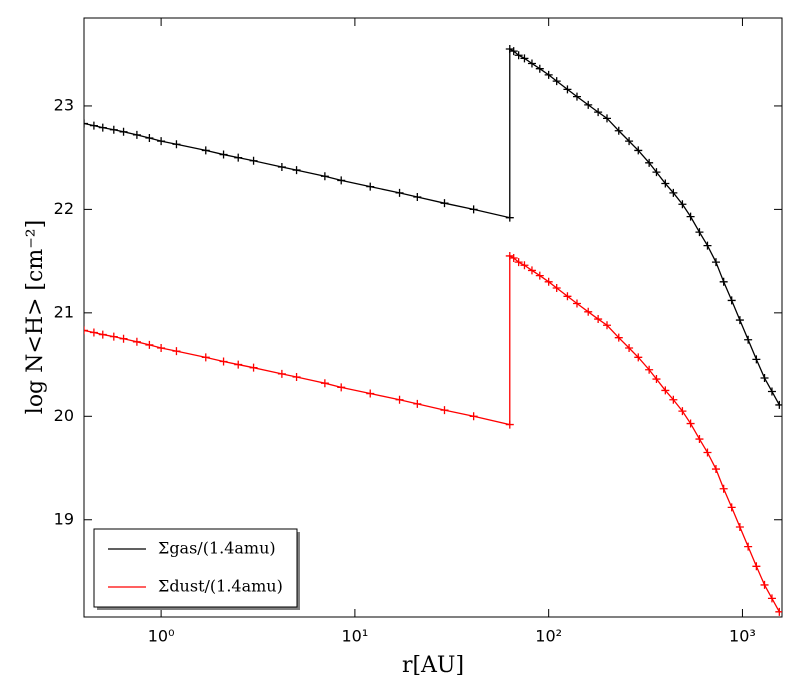 The width and height of the screenshot is (800, 700). I want to click on y-tick-label: 20, so click(64, 415).